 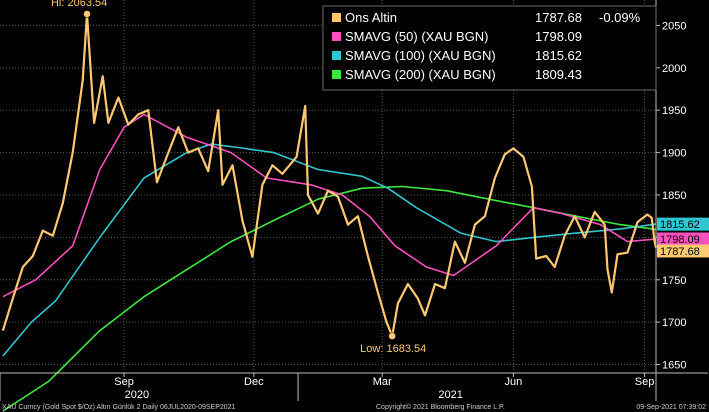 I want to click on y-tick-label: 1650, so click(x=674, y=366).